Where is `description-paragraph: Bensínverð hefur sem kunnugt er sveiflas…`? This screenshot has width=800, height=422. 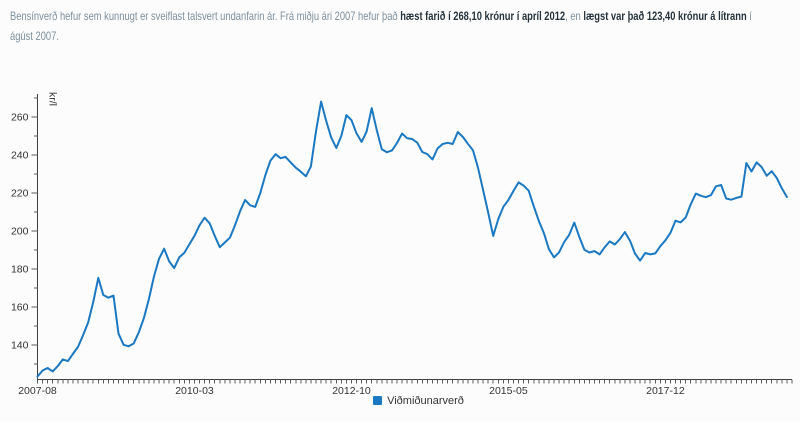
description-paragraph: Bensínverð hefur sem kunnugt er sveiflas… is located at coordinates (381, 26).